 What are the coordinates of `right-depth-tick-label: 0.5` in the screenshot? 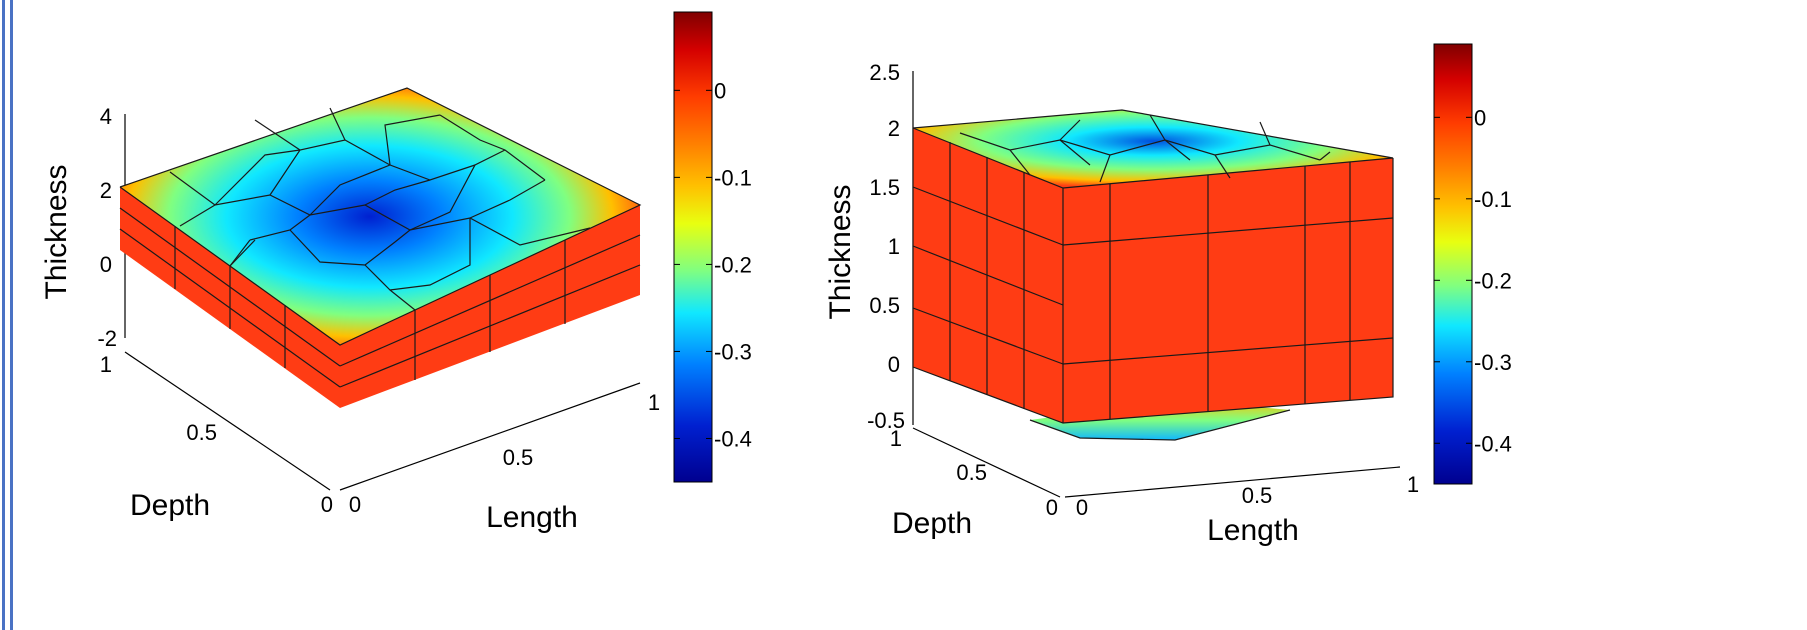 It's located at (971, 472).